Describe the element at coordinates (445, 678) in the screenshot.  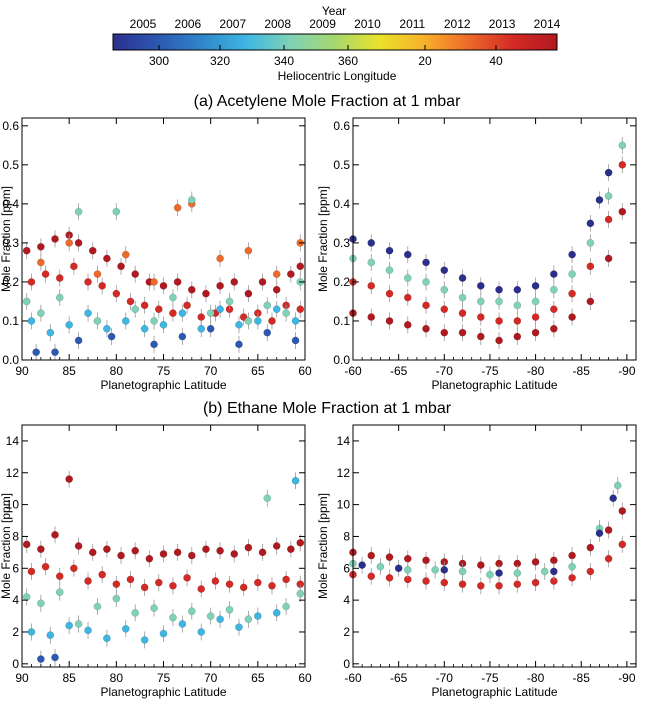
I see `x-tick-label: -70` at that location.